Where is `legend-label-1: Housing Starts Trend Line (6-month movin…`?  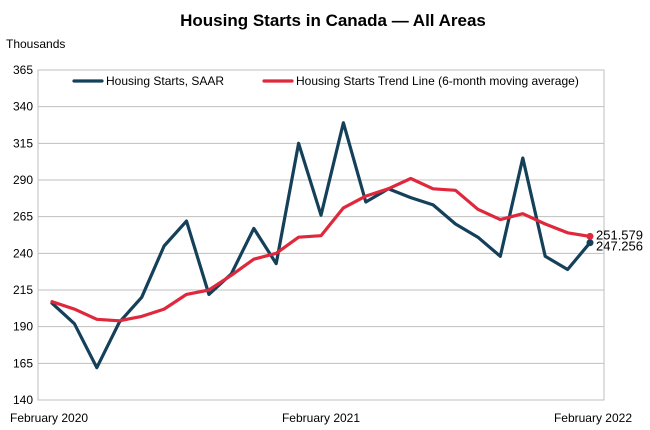
legend-label-1: Housing Starts Trend Line (6-month movin… is located at coordinates (437, 81).